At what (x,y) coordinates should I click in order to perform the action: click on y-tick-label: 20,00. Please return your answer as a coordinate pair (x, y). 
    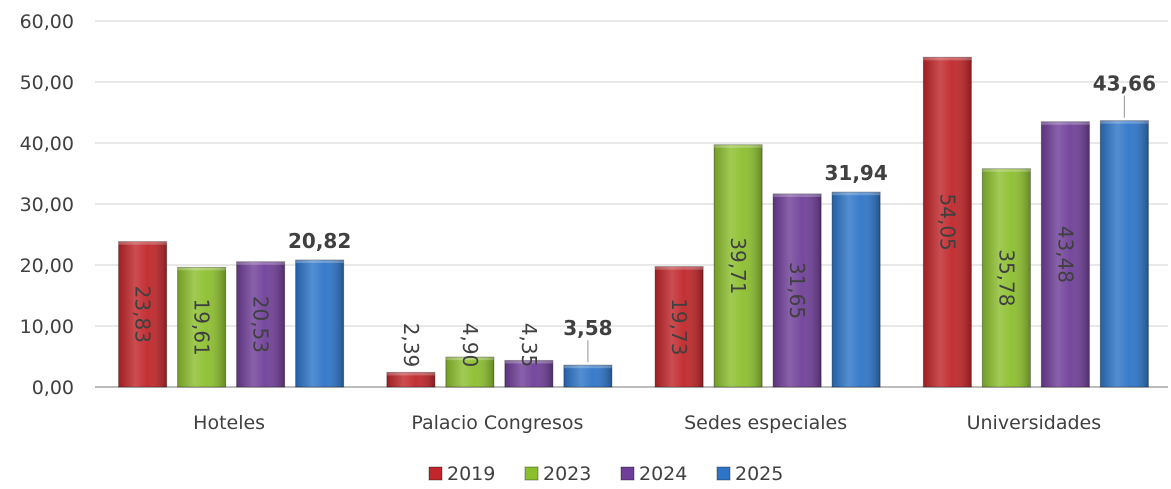
    Looking at the image, I should click on (47, 266).